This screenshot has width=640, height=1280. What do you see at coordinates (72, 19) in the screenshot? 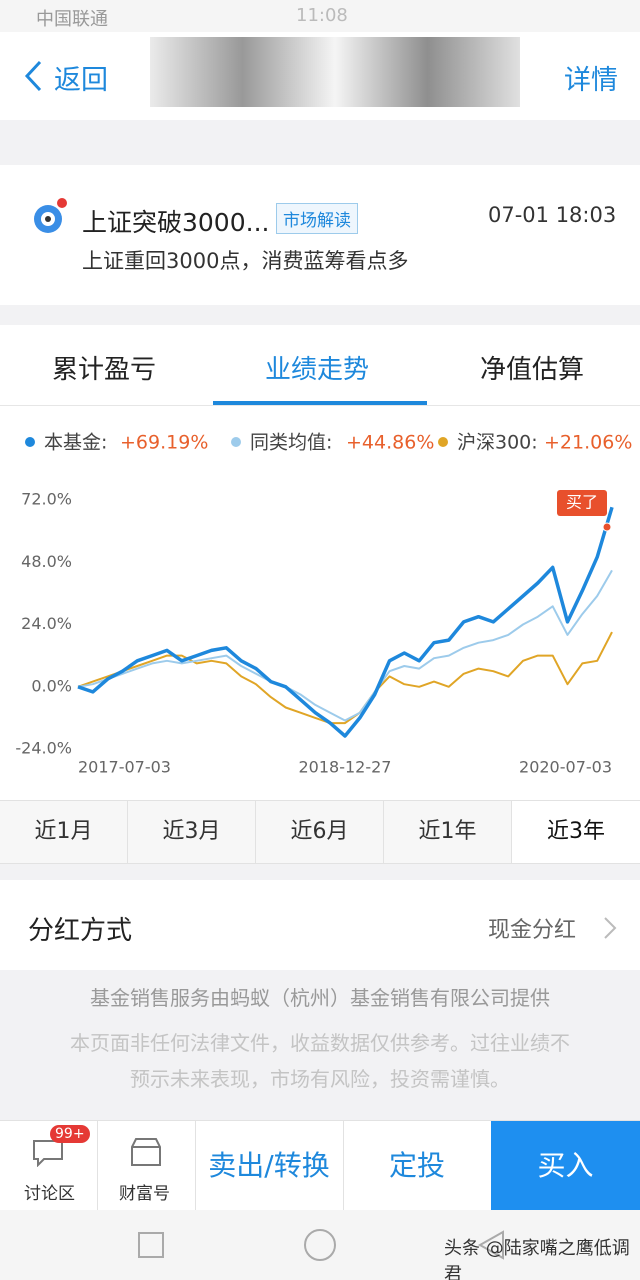
I see `carrier: 中国联通` at bounding box center [72, 19].